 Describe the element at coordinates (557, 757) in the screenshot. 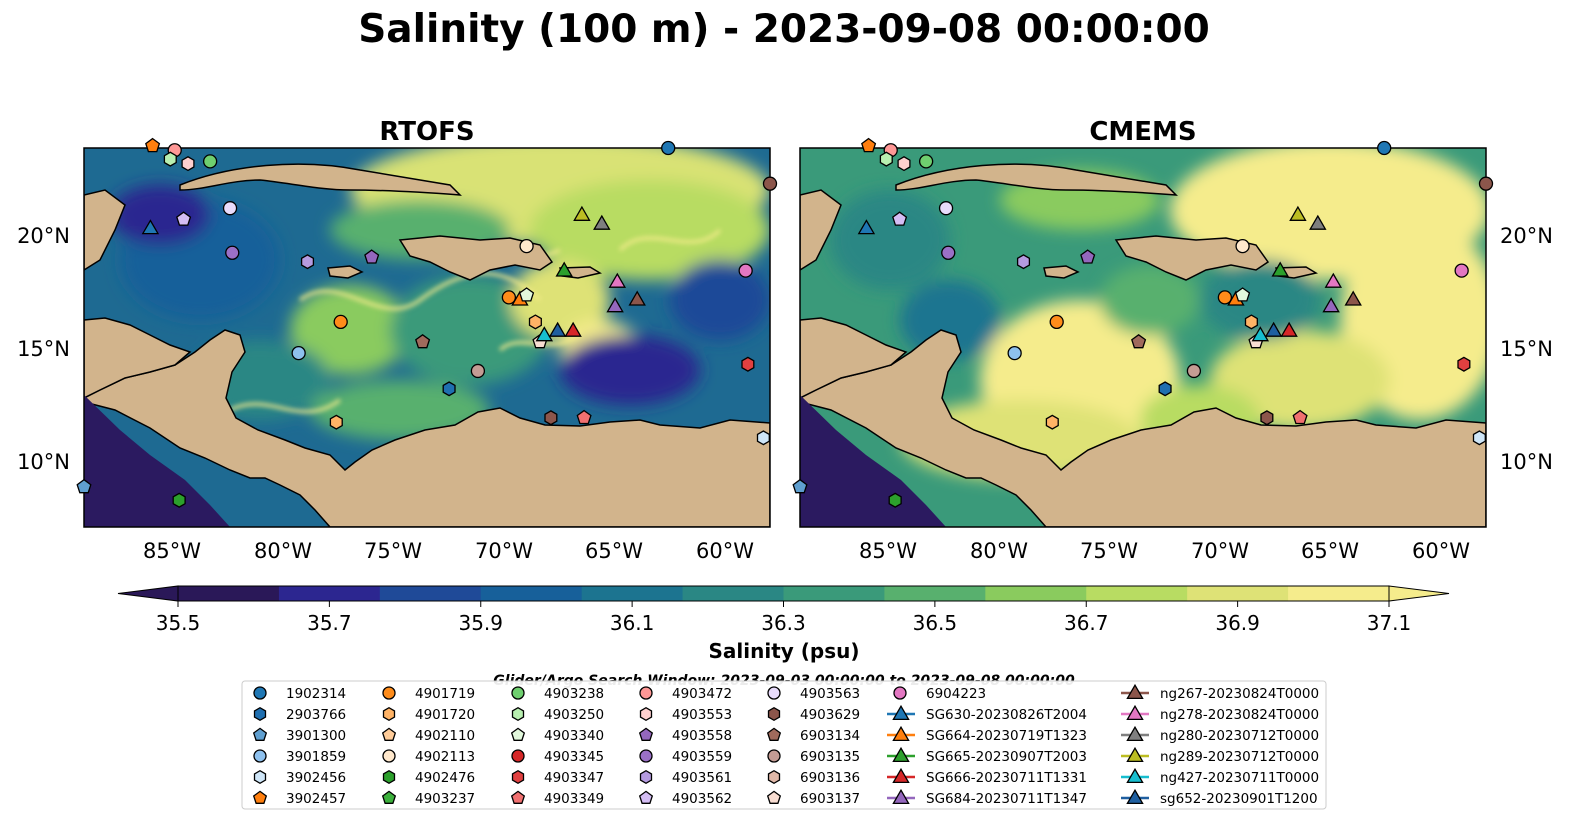

I see `legend-entry: 4903345` at that location.